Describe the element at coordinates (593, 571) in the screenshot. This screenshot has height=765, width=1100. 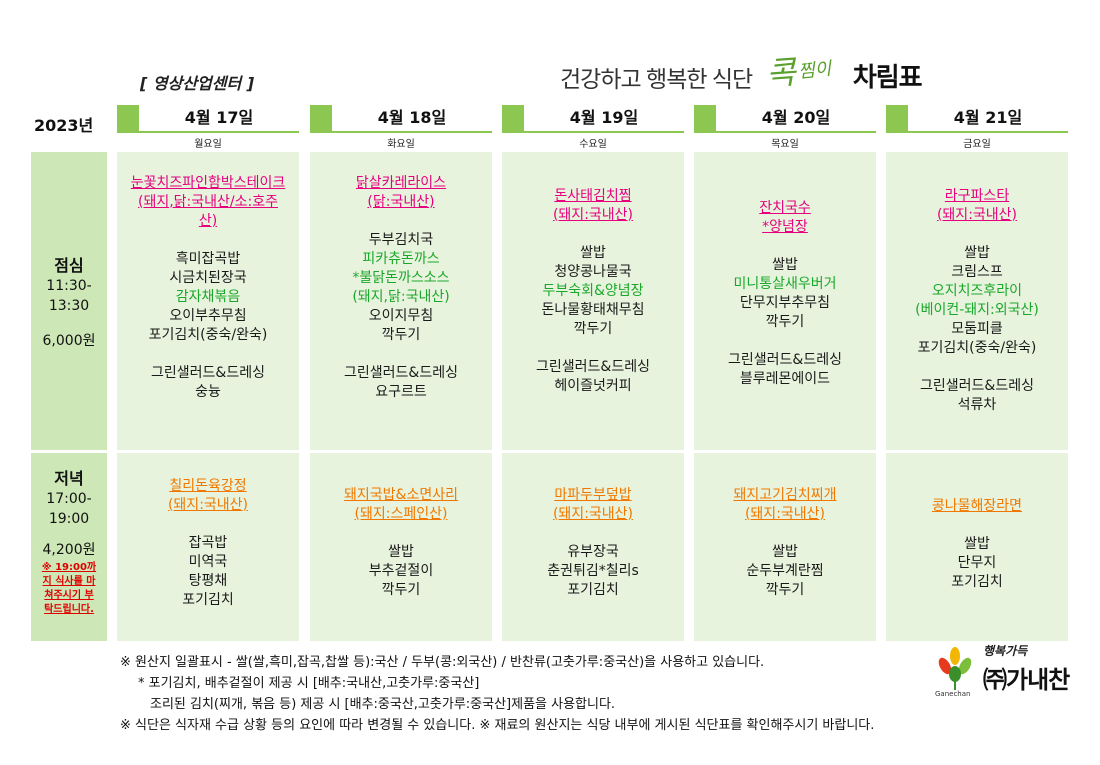
I see `dinner-side-dish: 춘권튀김*칠리s` at that location.